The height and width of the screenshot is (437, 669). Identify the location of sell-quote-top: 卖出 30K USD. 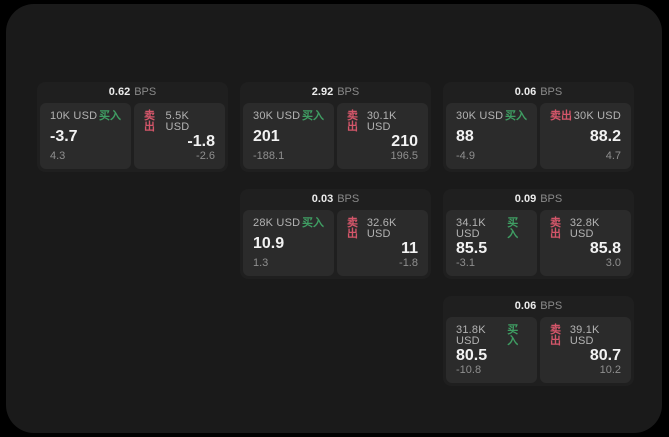
(585, 116).